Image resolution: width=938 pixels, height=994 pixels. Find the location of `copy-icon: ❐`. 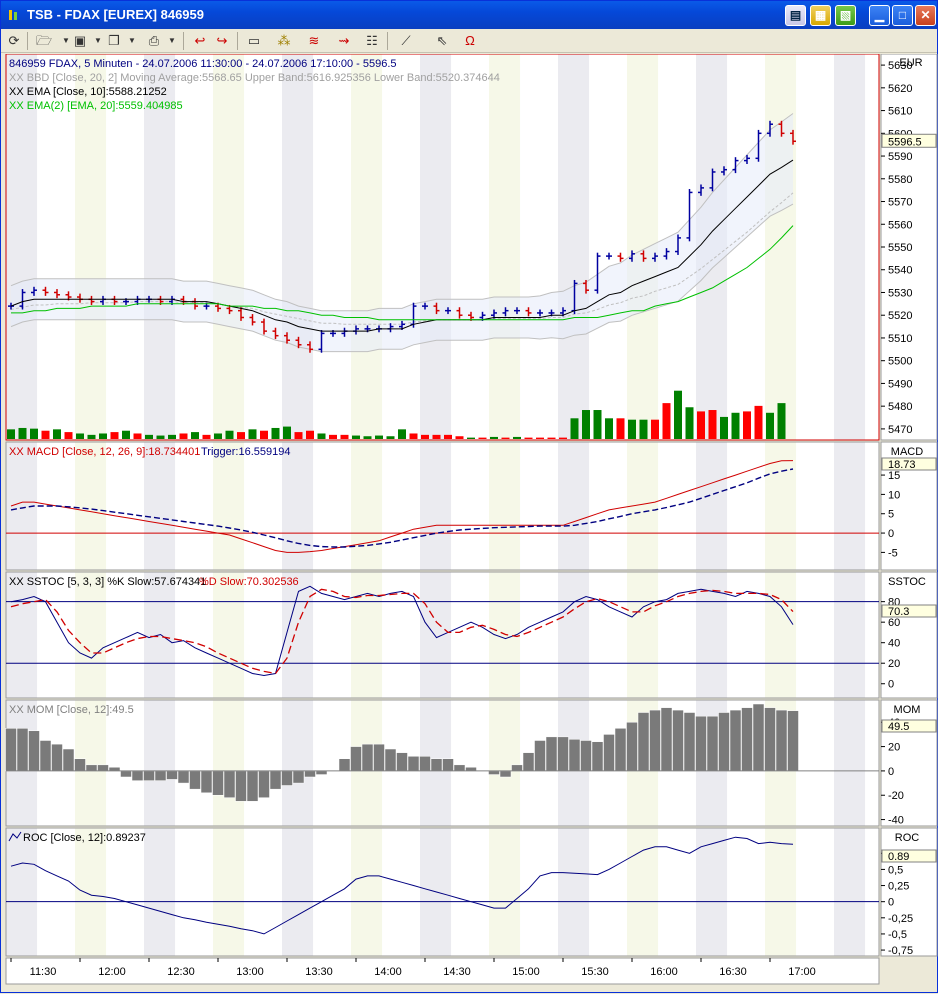

copy-icon: ❐ is located at coordinates (114, 40).